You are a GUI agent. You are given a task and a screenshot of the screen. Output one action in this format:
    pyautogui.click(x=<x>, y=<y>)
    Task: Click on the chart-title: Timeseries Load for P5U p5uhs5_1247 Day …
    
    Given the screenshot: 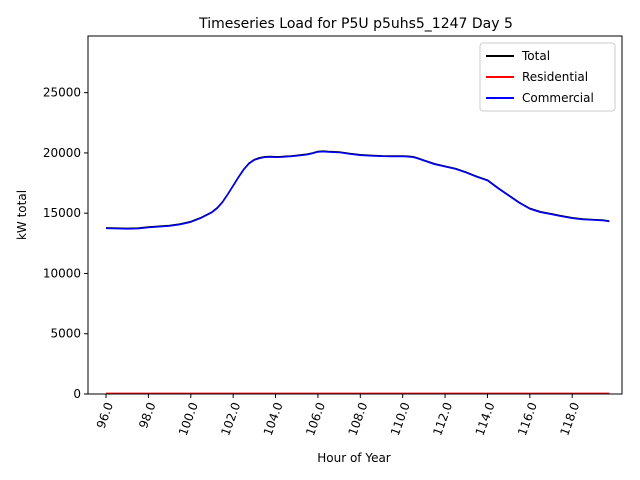 What is the action you would take?
    pyautogui.click(x=355, y=24)
    